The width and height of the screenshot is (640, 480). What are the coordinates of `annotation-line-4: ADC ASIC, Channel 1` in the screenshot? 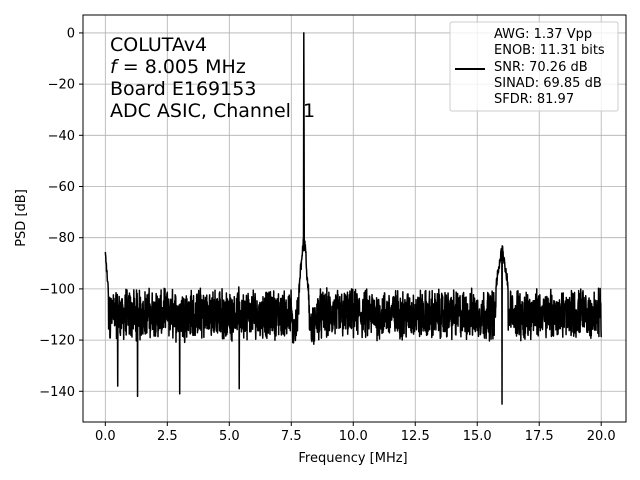 It's located at (212, 111).